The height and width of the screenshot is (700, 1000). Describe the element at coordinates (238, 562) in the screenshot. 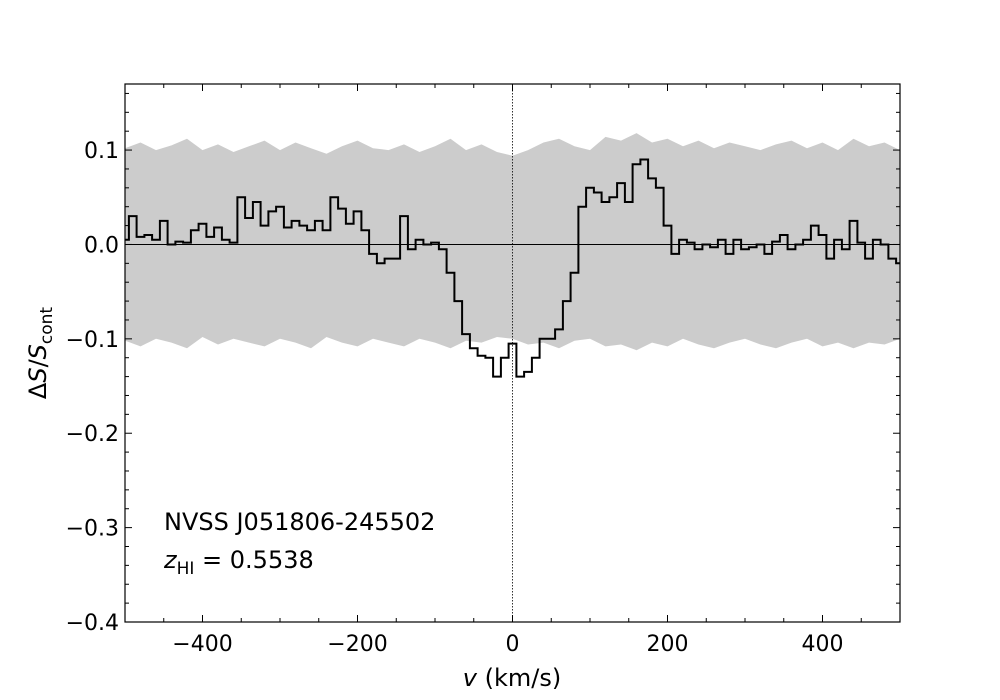

I see `redshift-annotation: zHI = 0.5538` at that location.